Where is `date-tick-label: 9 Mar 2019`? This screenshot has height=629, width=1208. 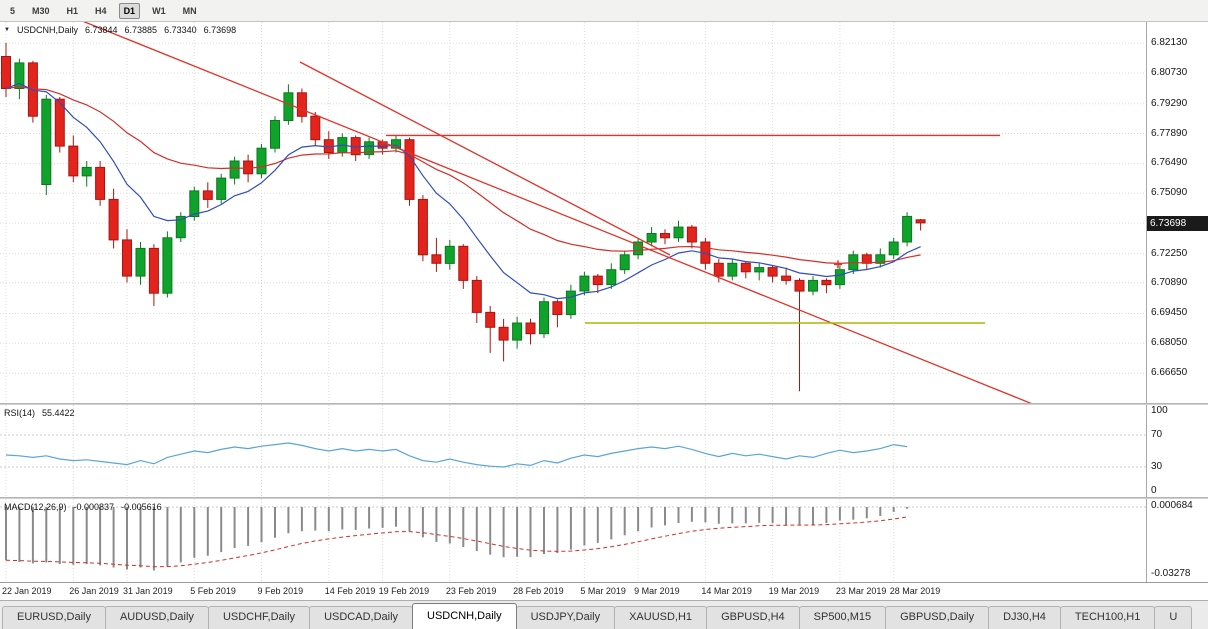
date-tick-label: 9 Mar 2019 is located at coordinates (657, 591).